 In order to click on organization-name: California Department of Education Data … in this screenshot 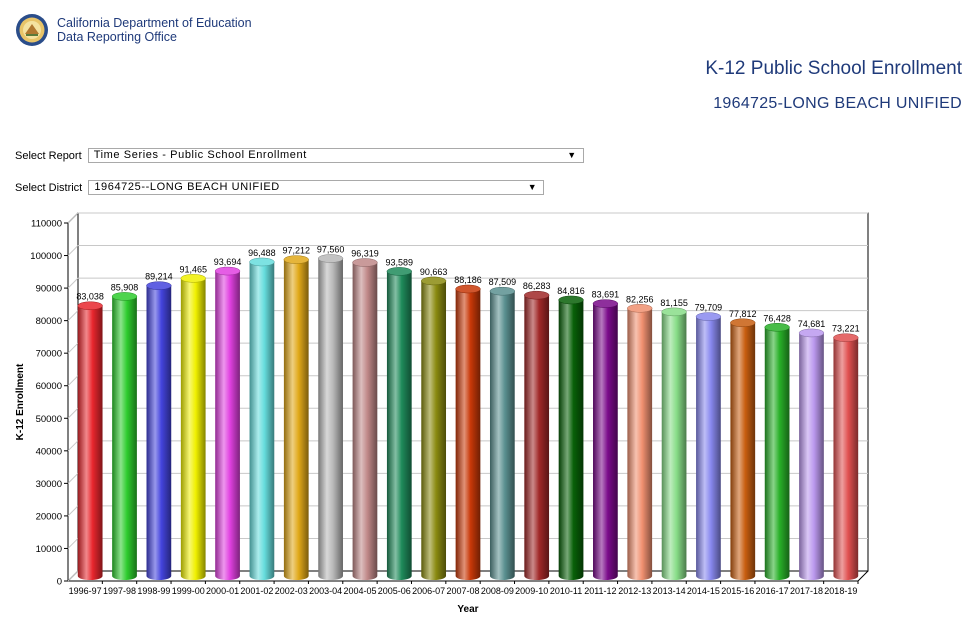, I will do `click(154, 30)`.